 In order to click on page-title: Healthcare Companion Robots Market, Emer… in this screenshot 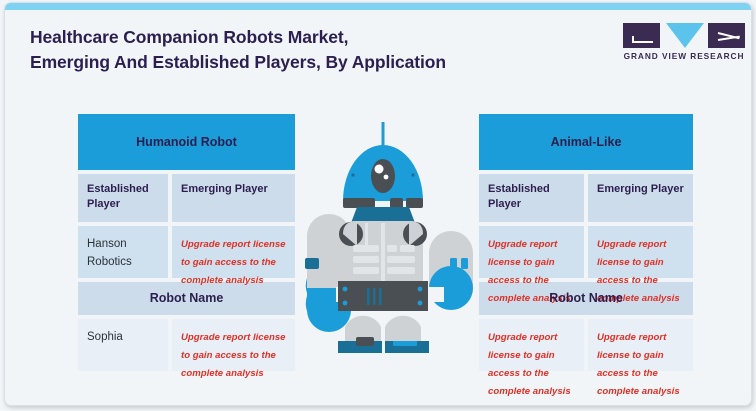, I will do `click(310, 50)`.